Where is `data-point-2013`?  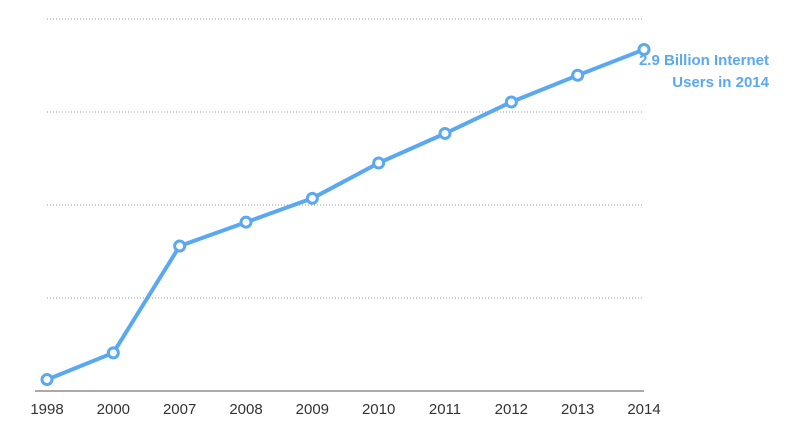 data-point-2013 is located at coordinates (578, 75).